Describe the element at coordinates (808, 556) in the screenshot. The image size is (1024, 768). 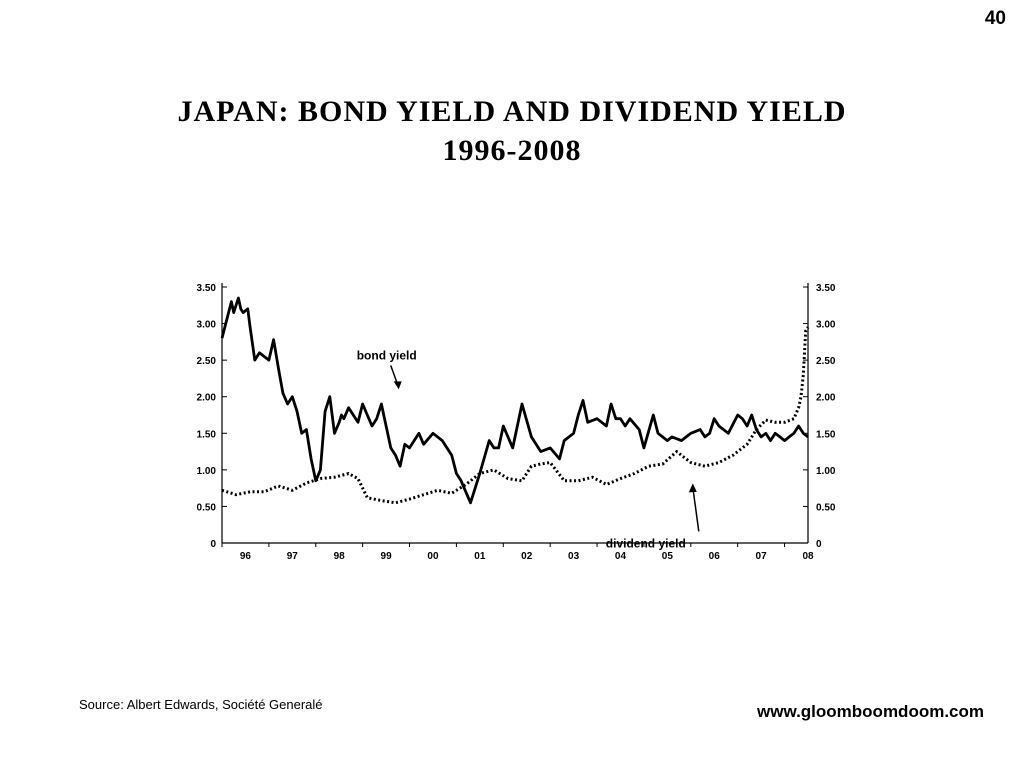
I see `x-tick-label: 08` at that location.